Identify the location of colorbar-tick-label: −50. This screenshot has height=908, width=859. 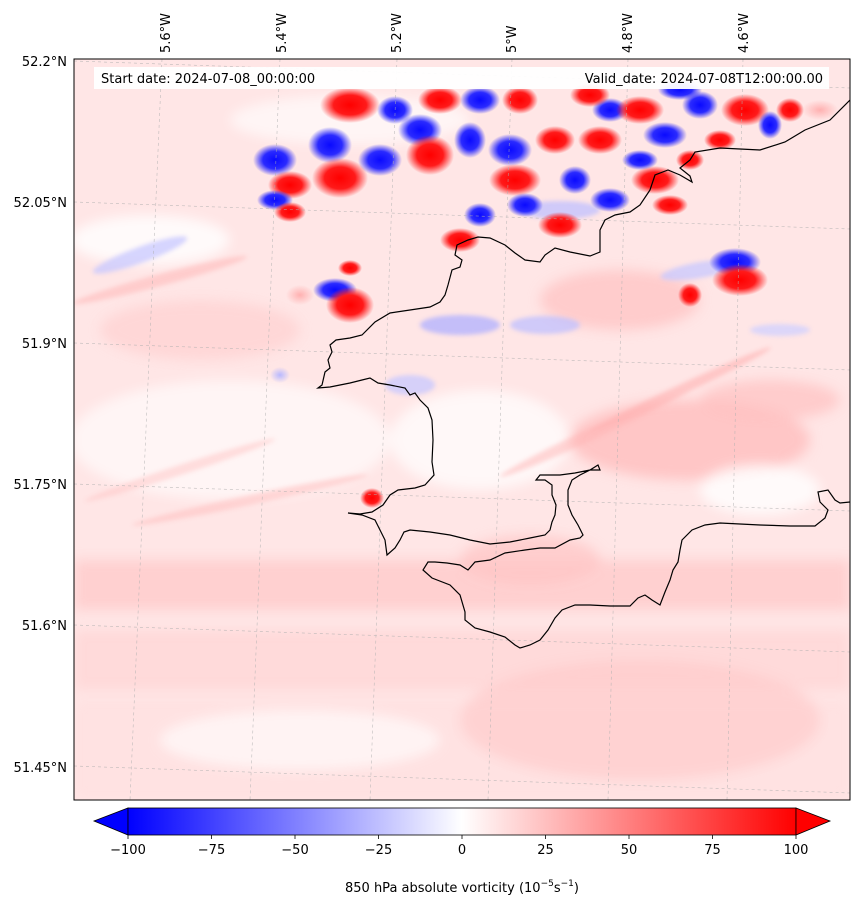
(294, 850).